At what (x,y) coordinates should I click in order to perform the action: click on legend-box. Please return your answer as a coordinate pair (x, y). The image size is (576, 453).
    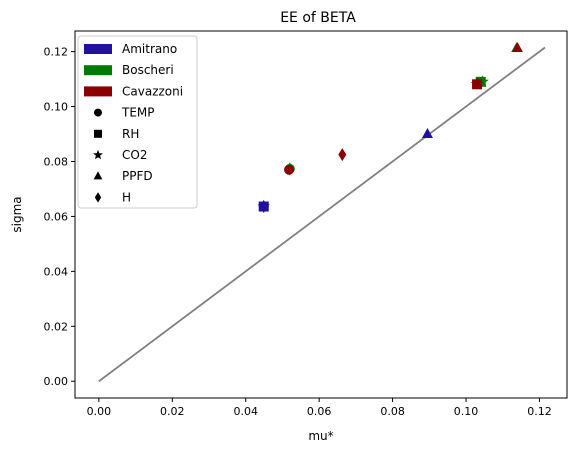
    Looking at the image, I should click on (137, 122).